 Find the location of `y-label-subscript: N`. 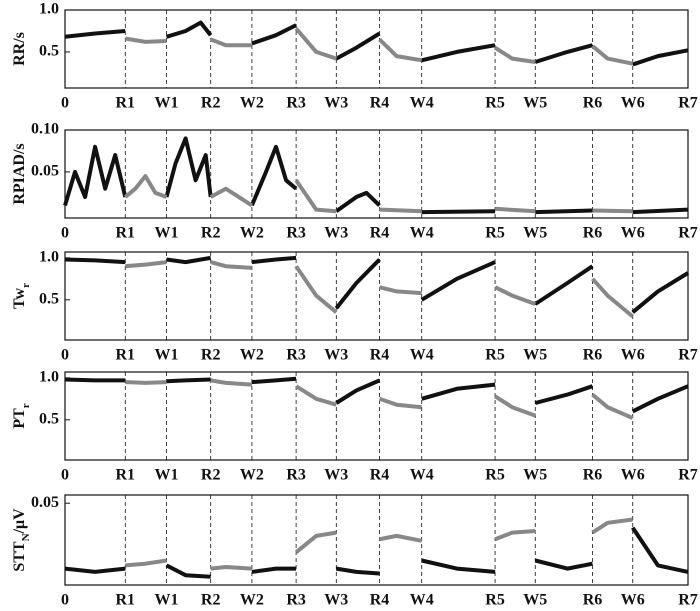

y-label-subscript: N is located at coordinates (26, 537).